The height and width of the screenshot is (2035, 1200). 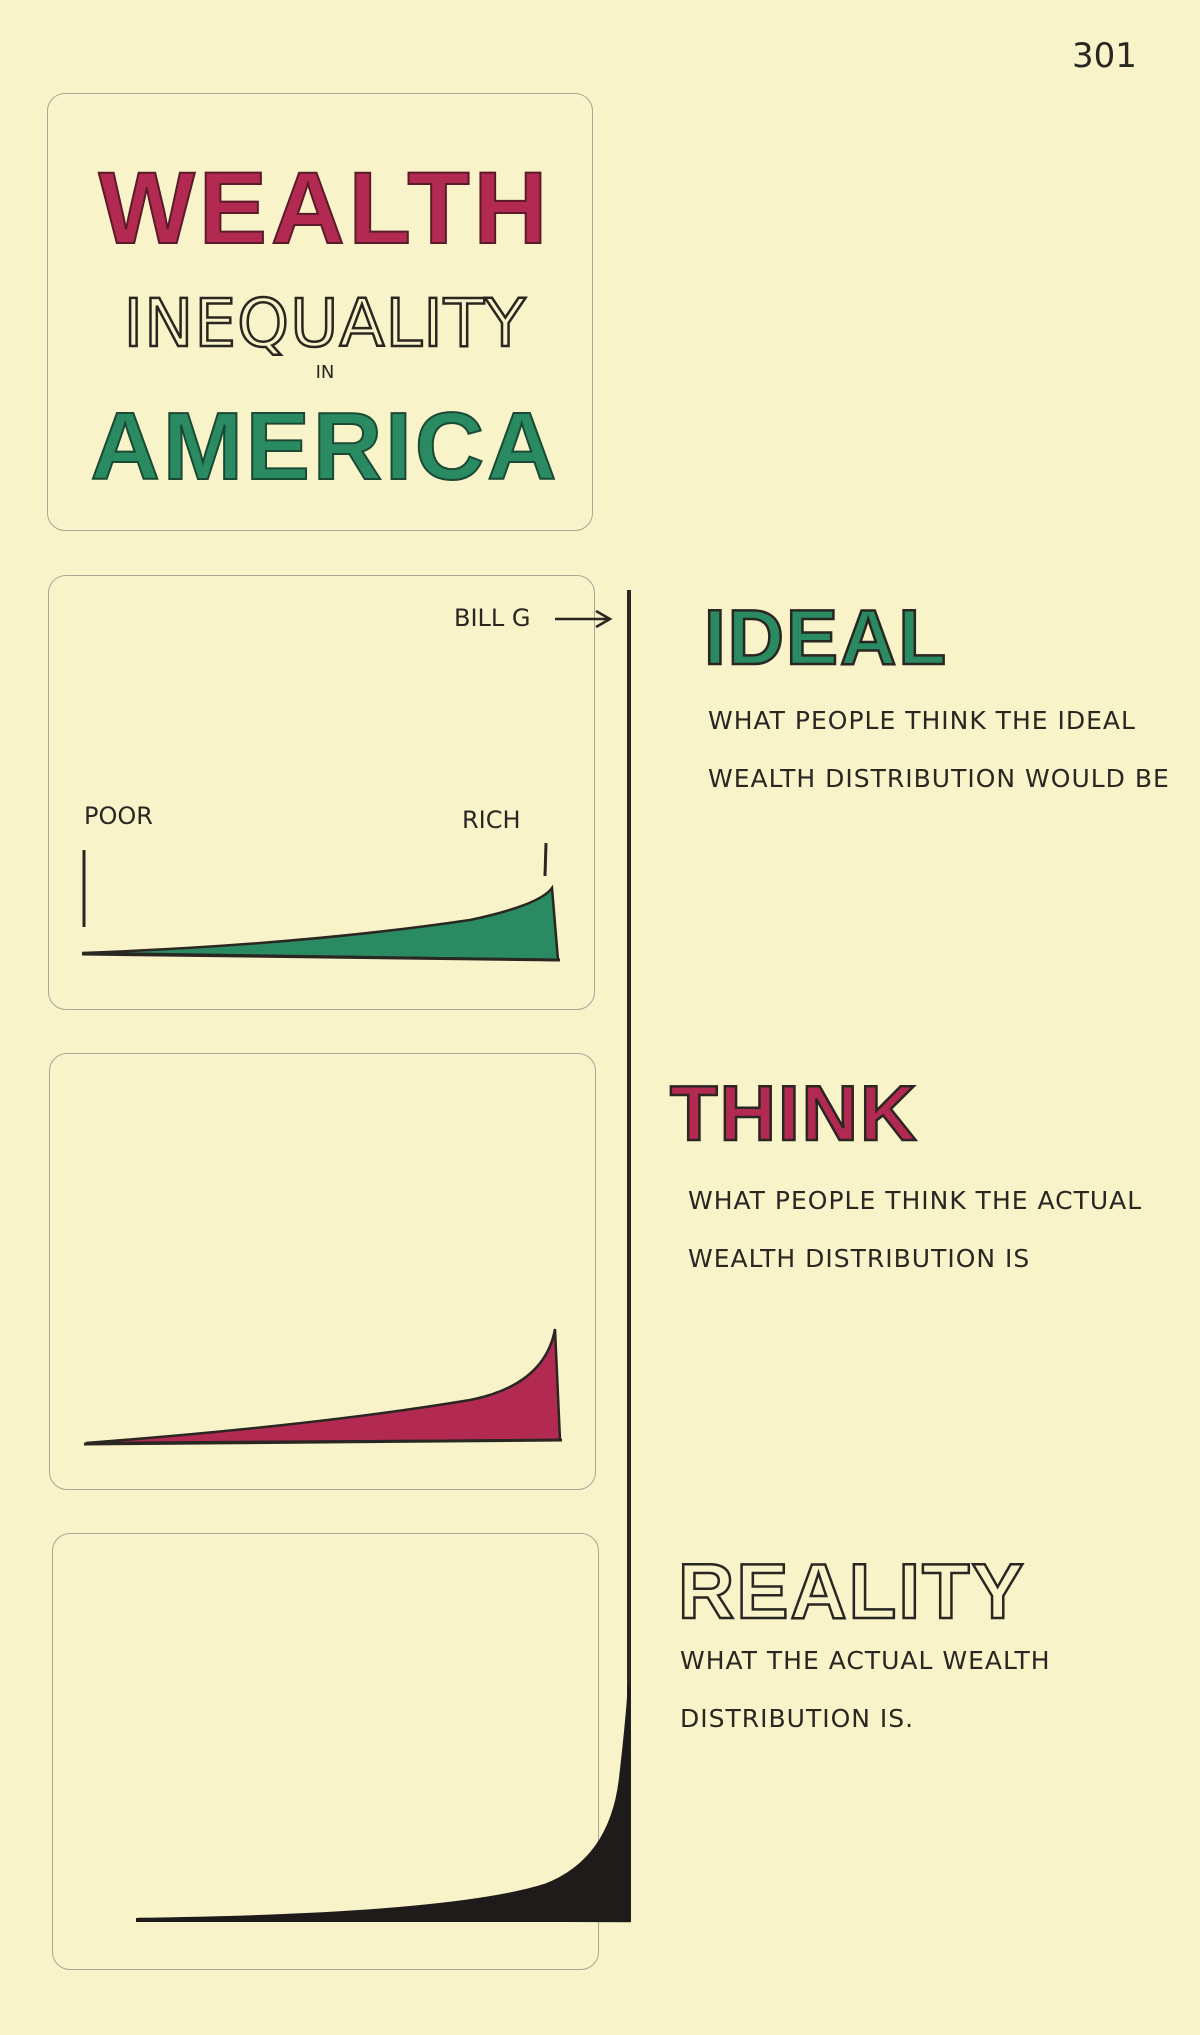 What do you see at coordinates (604, 619) in the screenshot?
I see `arrow-head` at bounding box center [604, 619].